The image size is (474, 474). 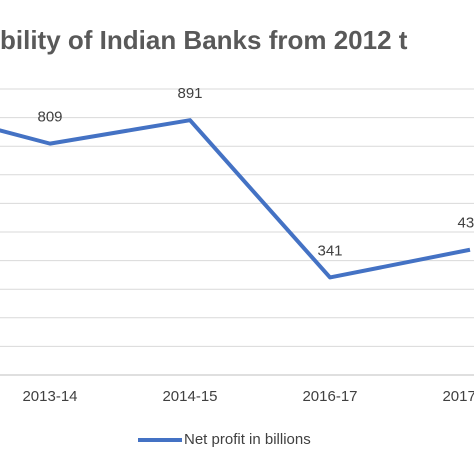 I want to click on chart-title: bility of Indian Banks from 2012 t, so click(x=204, y=40).